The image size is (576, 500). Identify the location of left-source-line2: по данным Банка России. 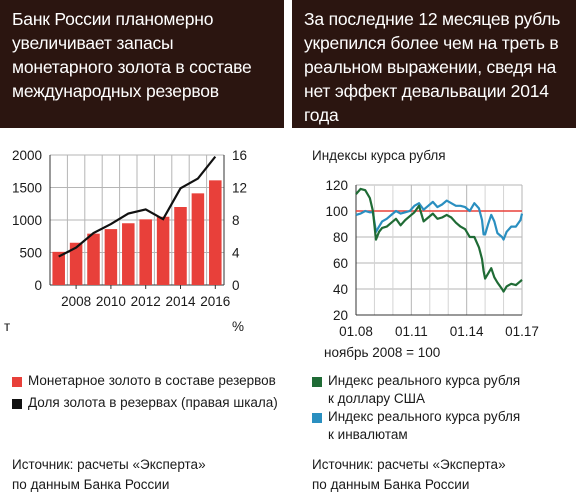
(91, 484).